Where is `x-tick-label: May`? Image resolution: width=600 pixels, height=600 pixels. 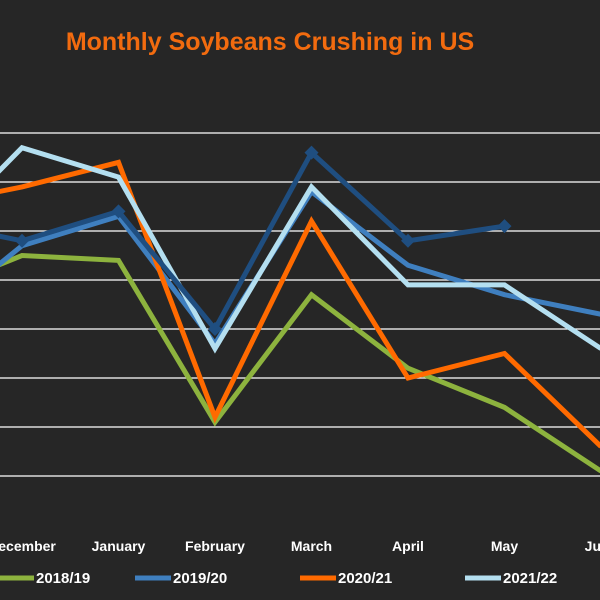 x-tick-label: May is located at coordinates (504, 546).